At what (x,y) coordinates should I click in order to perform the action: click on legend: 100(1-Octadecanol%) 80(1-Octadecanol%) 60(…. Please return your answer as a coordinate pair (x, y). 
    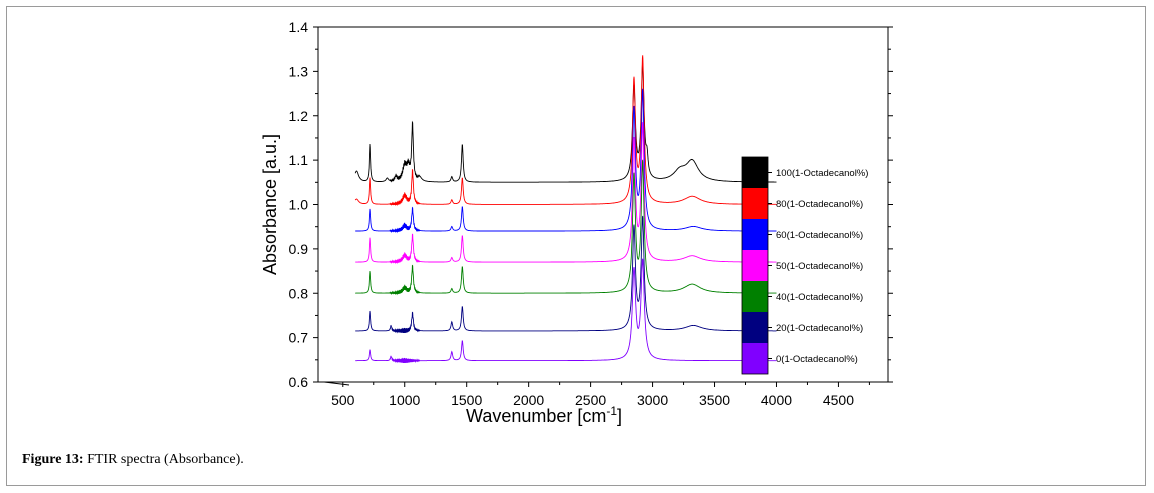
    Looking at the image, I should click on (804, 265).